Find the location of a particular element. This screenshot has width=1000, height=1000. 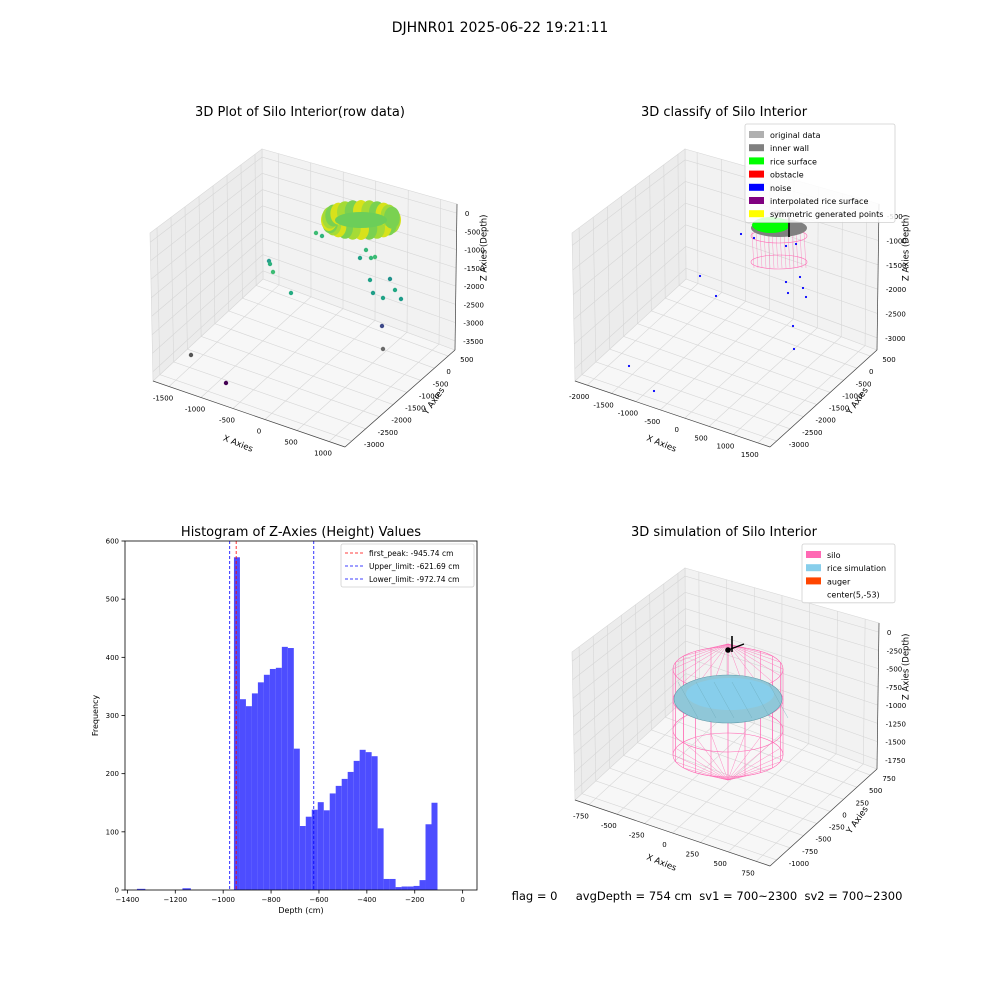

z-tick-label: -2500 is located at coordinates (896, 315).